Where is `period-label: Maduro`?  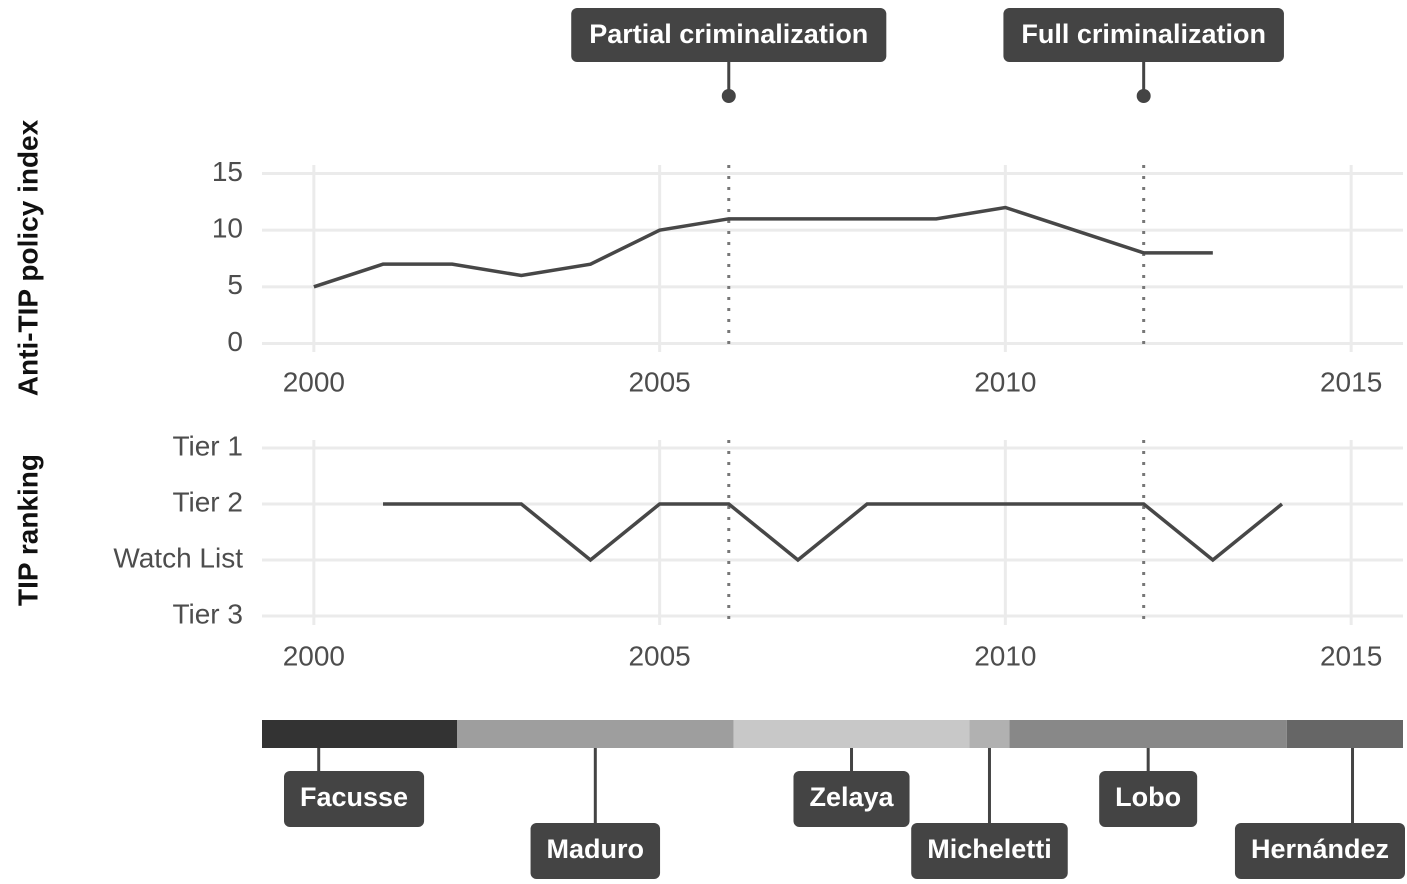 period-label: Maduro is located at coordinates (596, 849).